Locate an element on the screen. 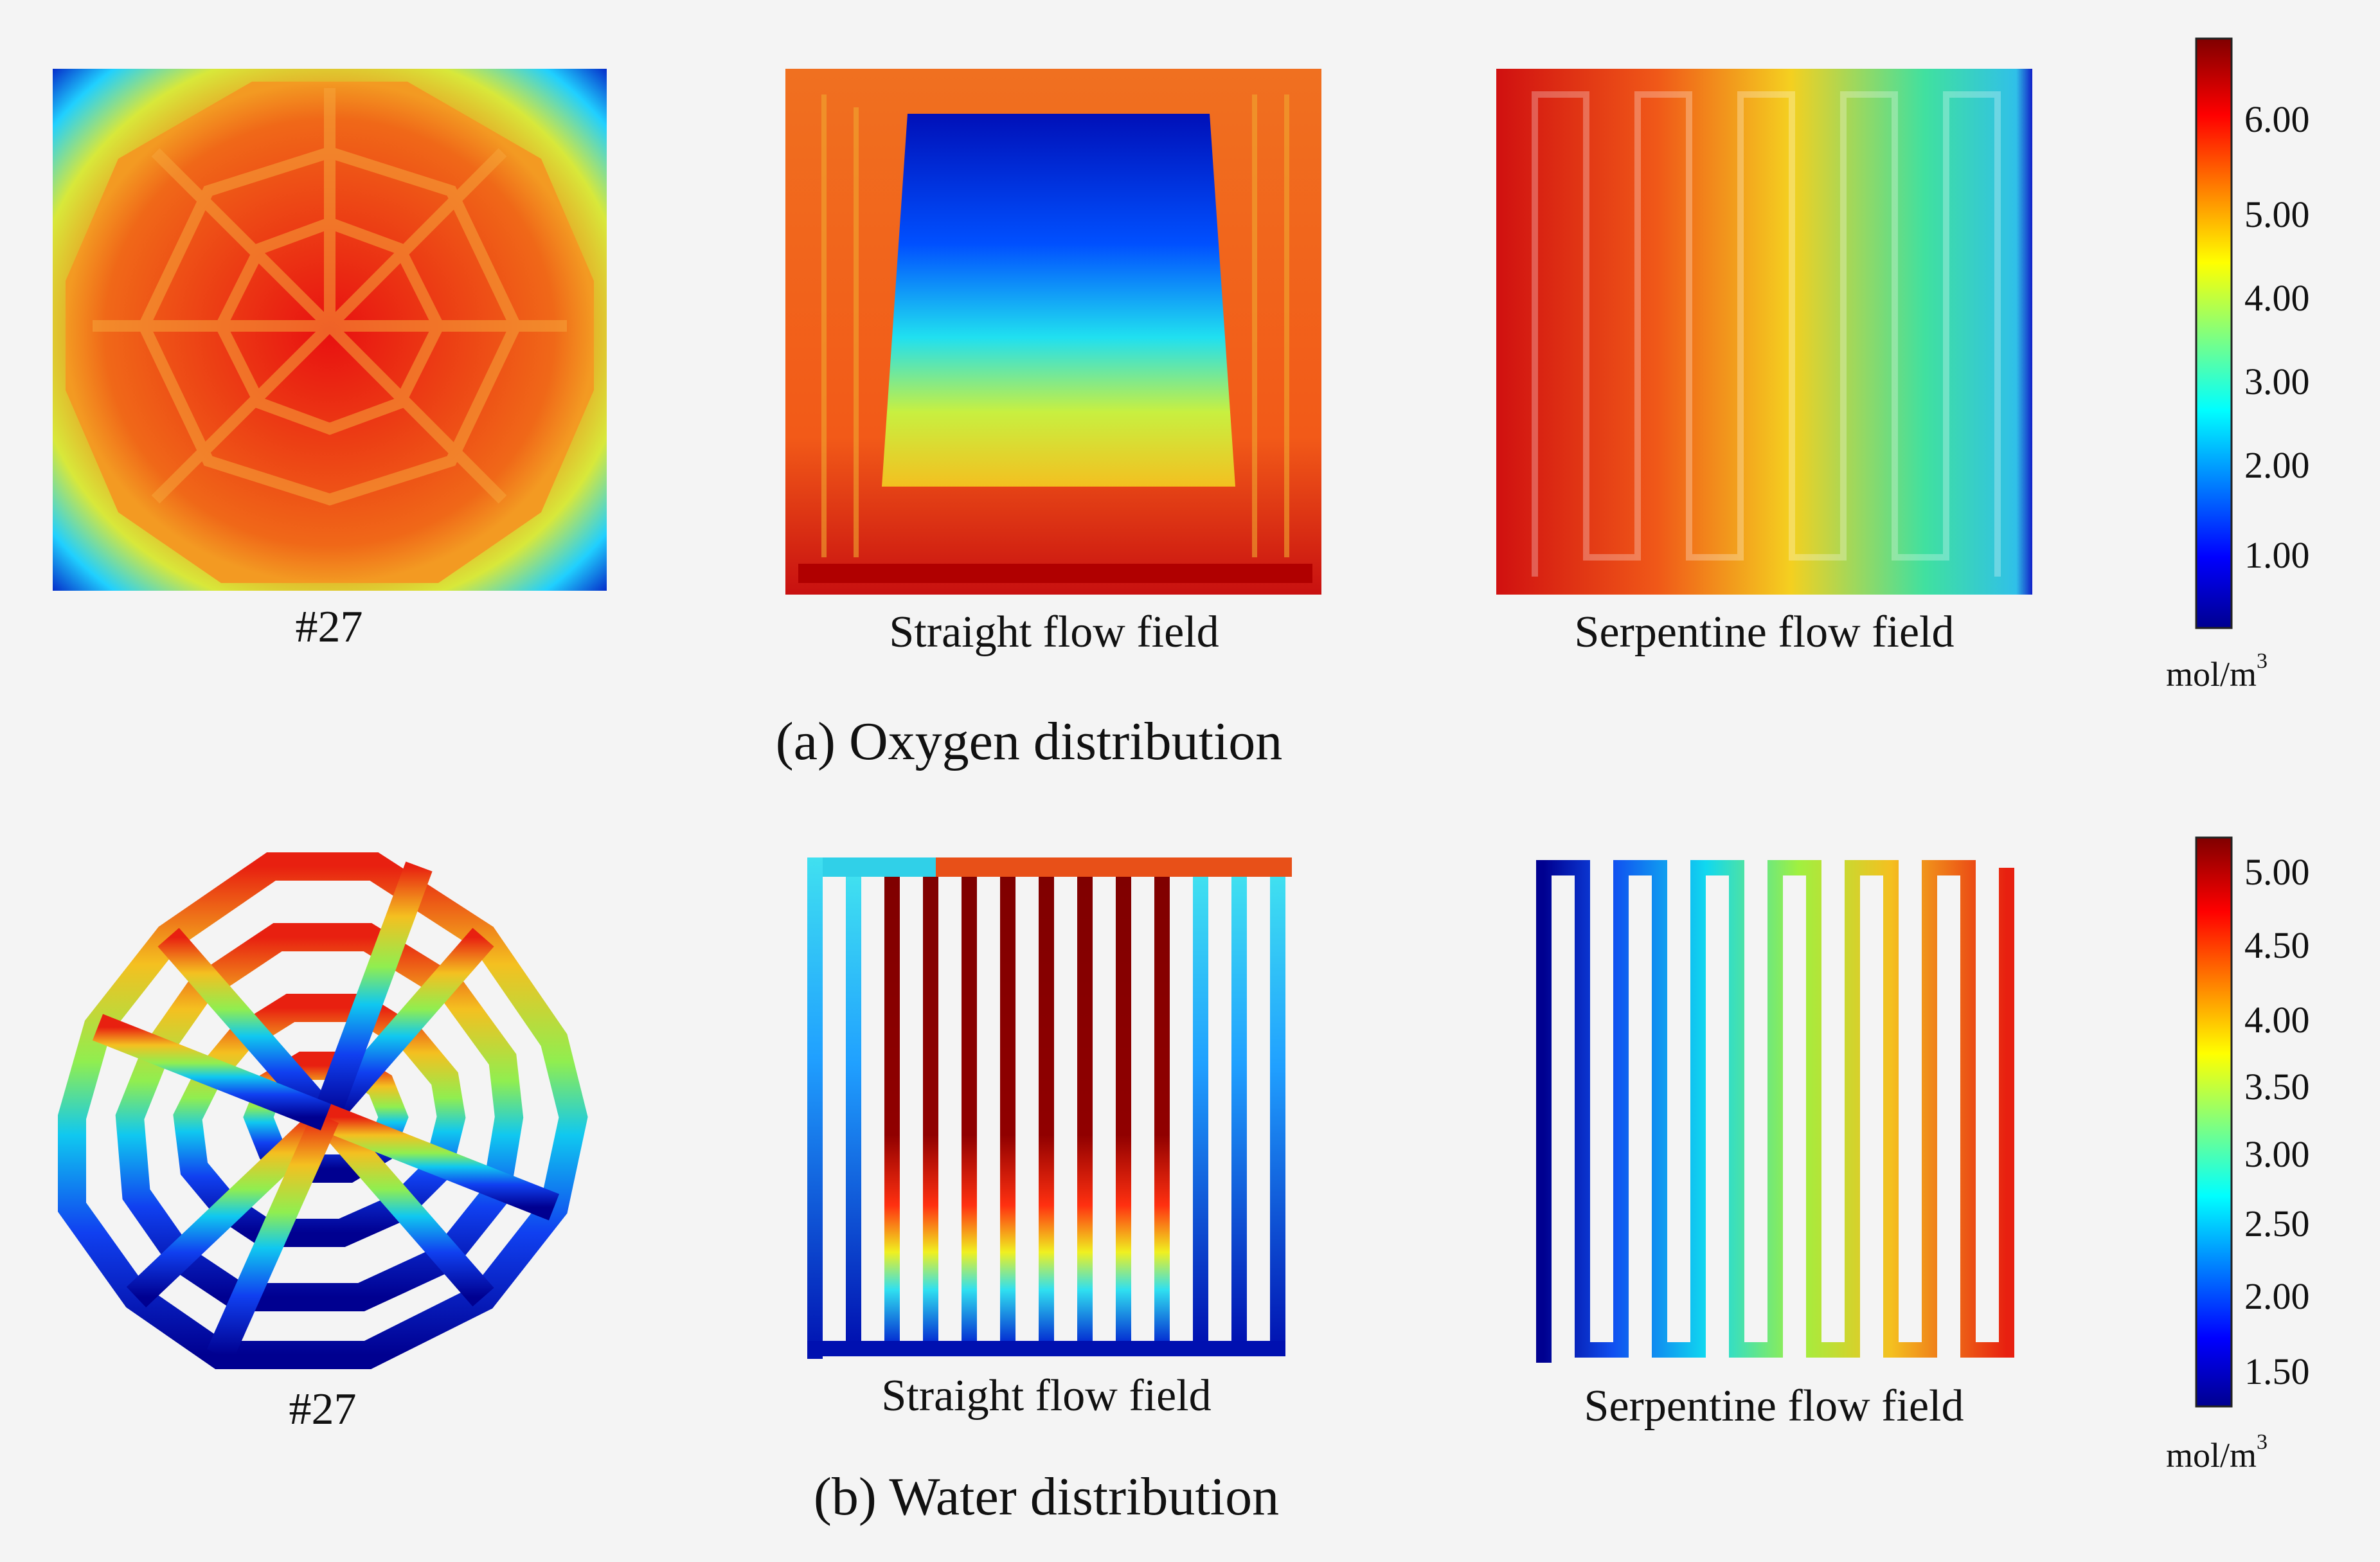 This screenshot has width=2380, height=1562. oxygen-label-straight: Straight flow field is located at coordinates (1054, 632).